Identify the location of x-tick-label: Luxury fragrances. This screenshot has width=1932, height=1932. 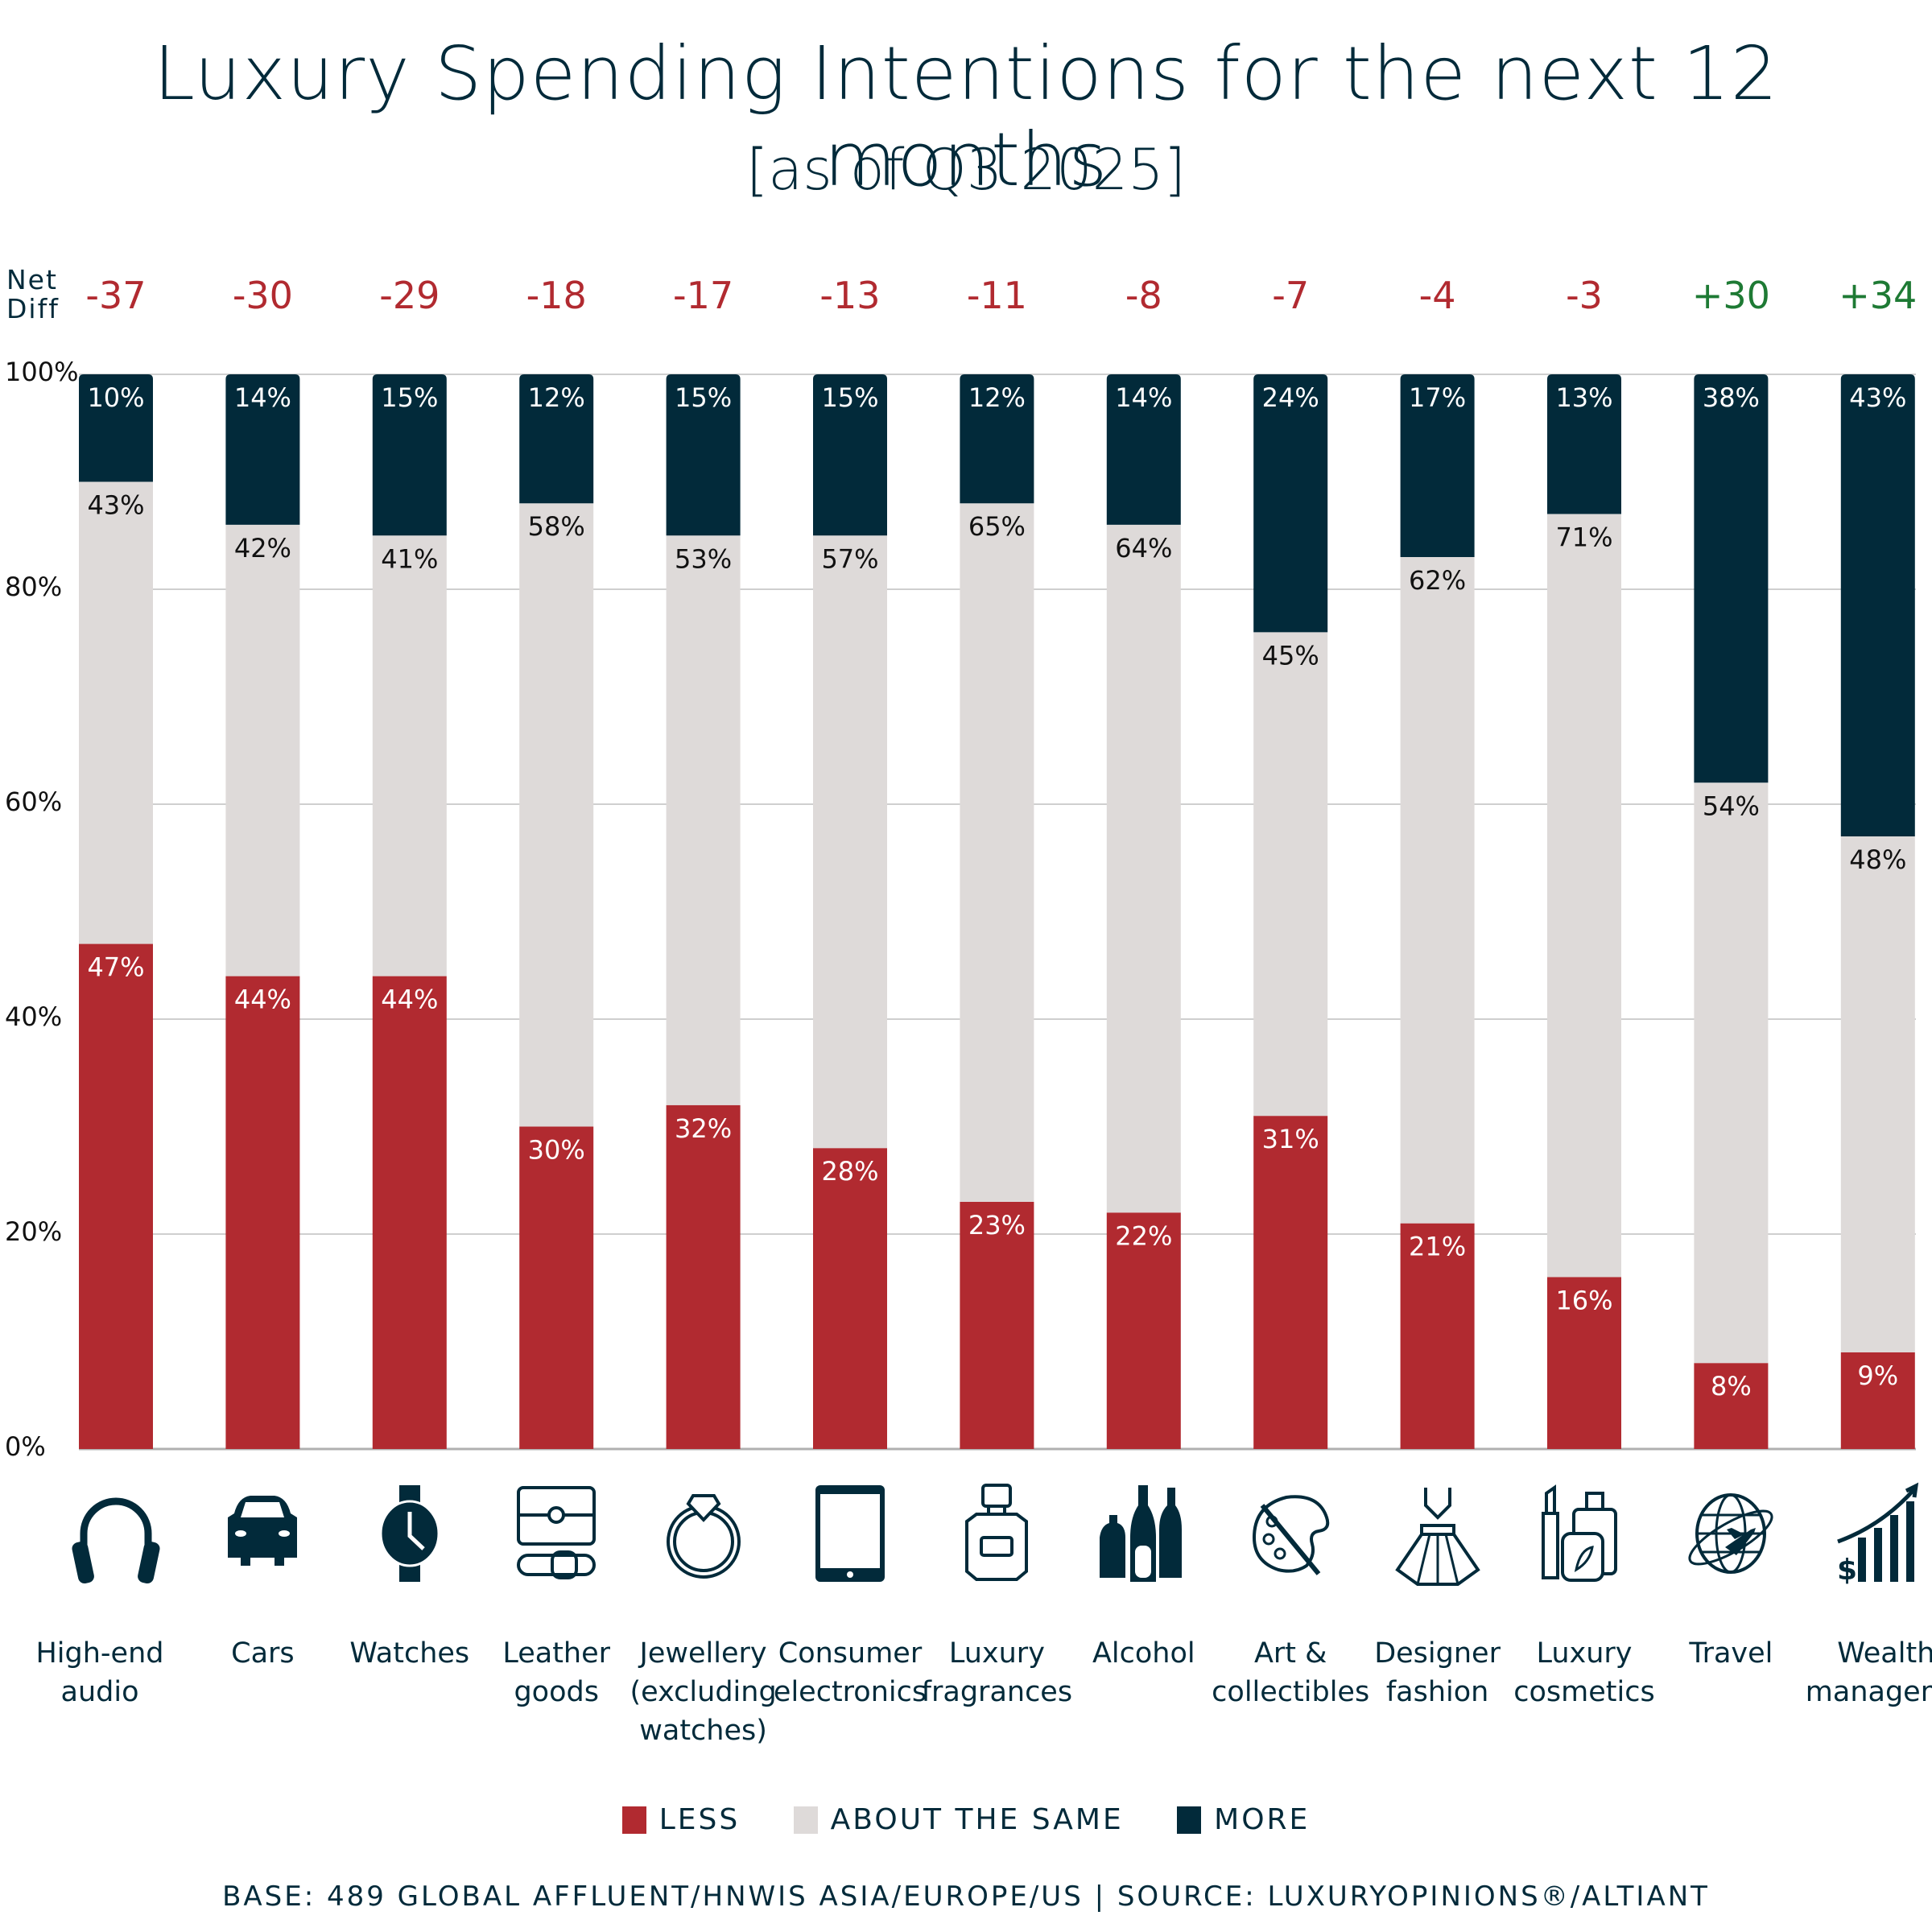
(997, 1672).